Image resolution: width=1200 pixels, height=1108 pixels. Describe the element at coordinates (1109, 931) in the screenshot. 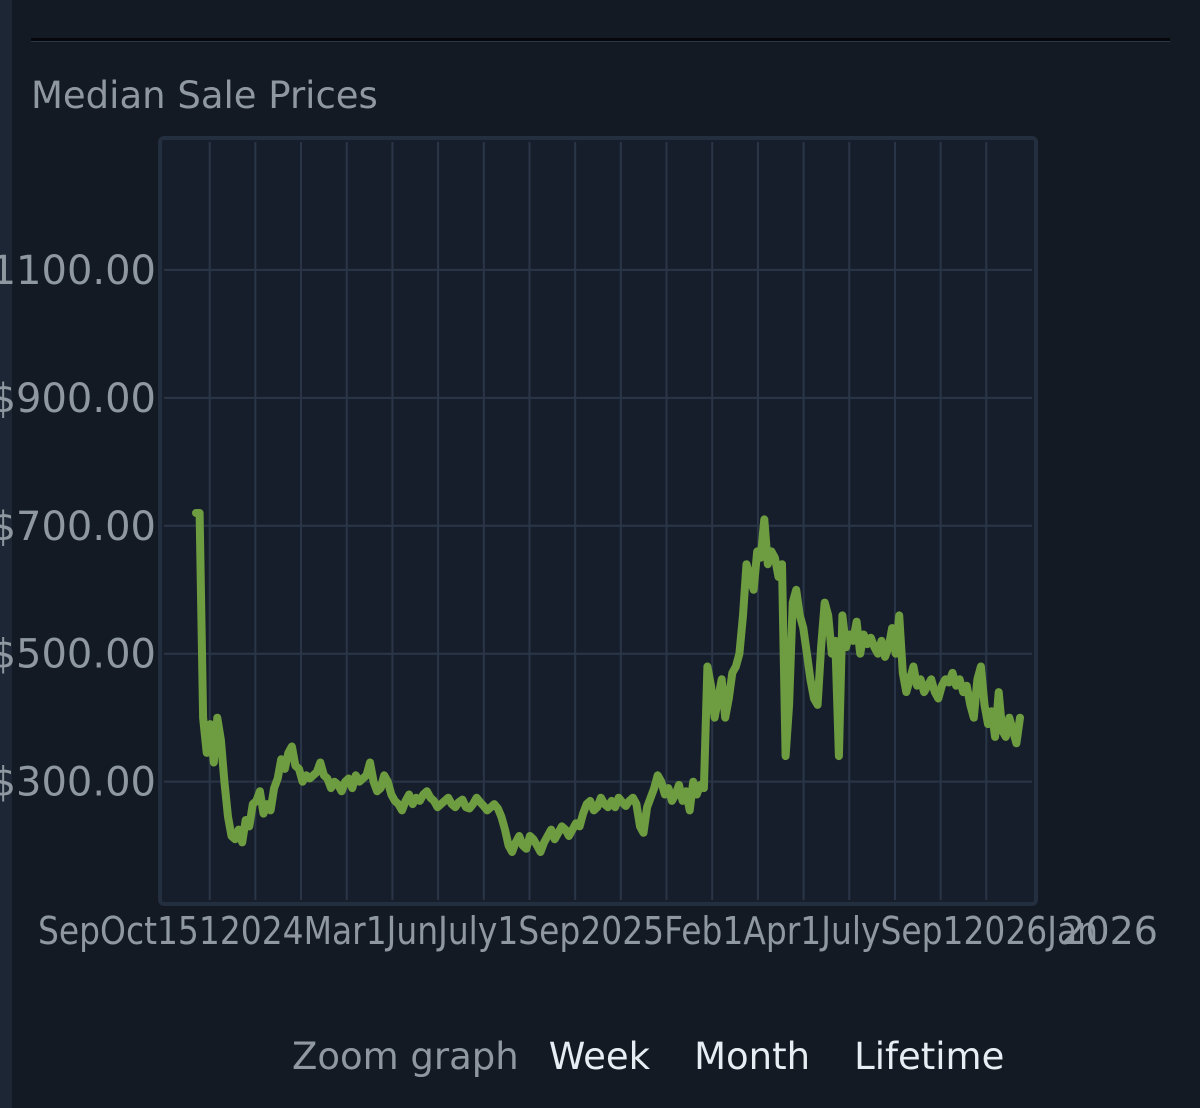

I see `x-tick-label-last: 2026` at that location.